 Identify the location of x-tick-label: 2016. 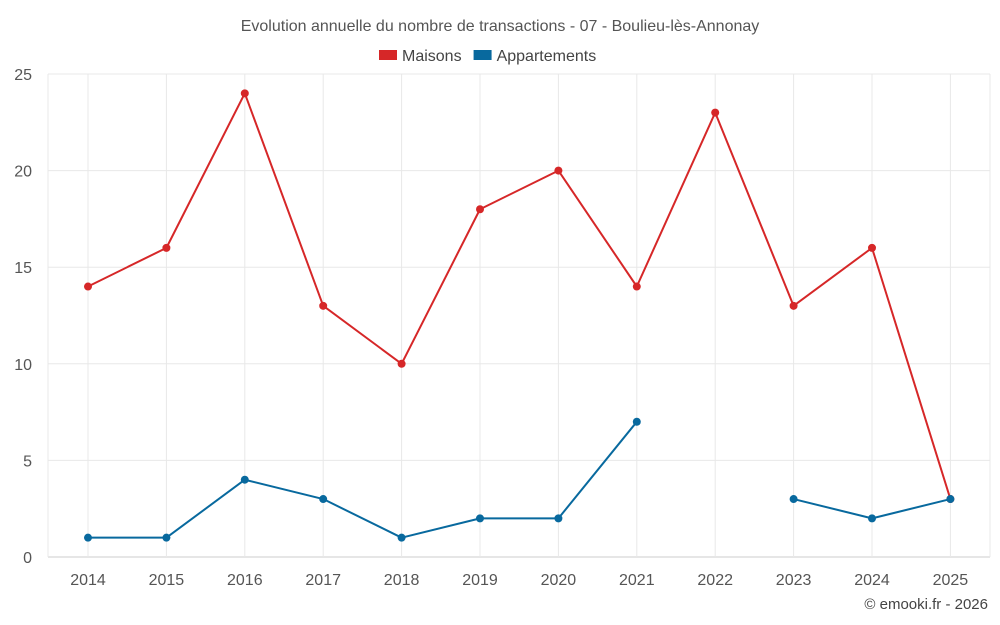
(245, 580).